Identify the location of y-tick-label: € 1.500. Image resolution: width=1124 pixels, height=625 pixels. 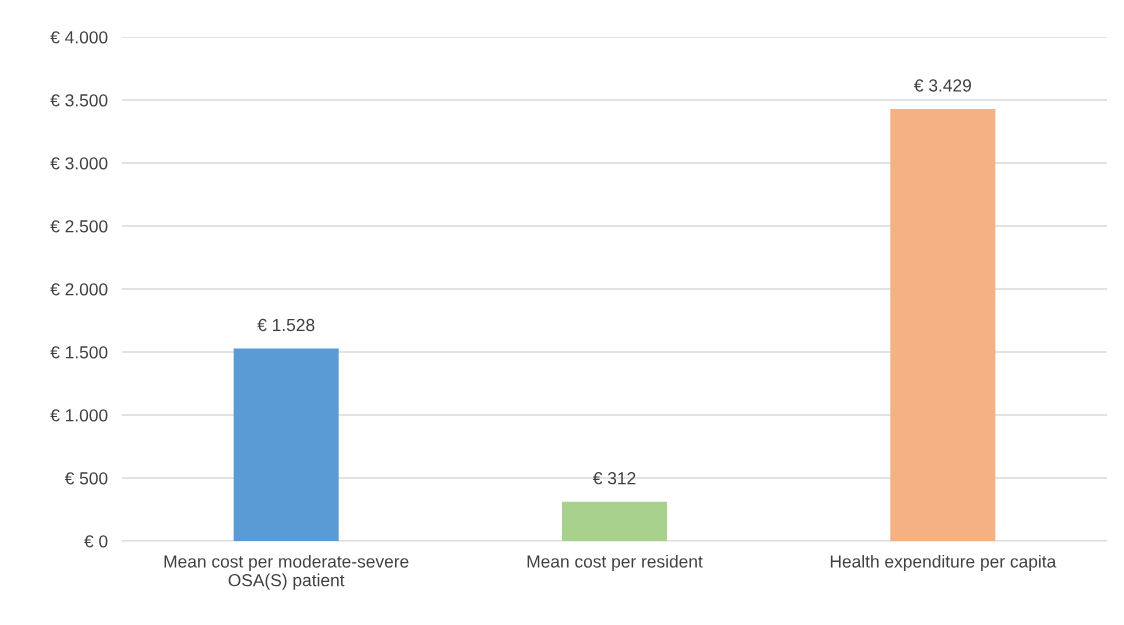
(79, 352).